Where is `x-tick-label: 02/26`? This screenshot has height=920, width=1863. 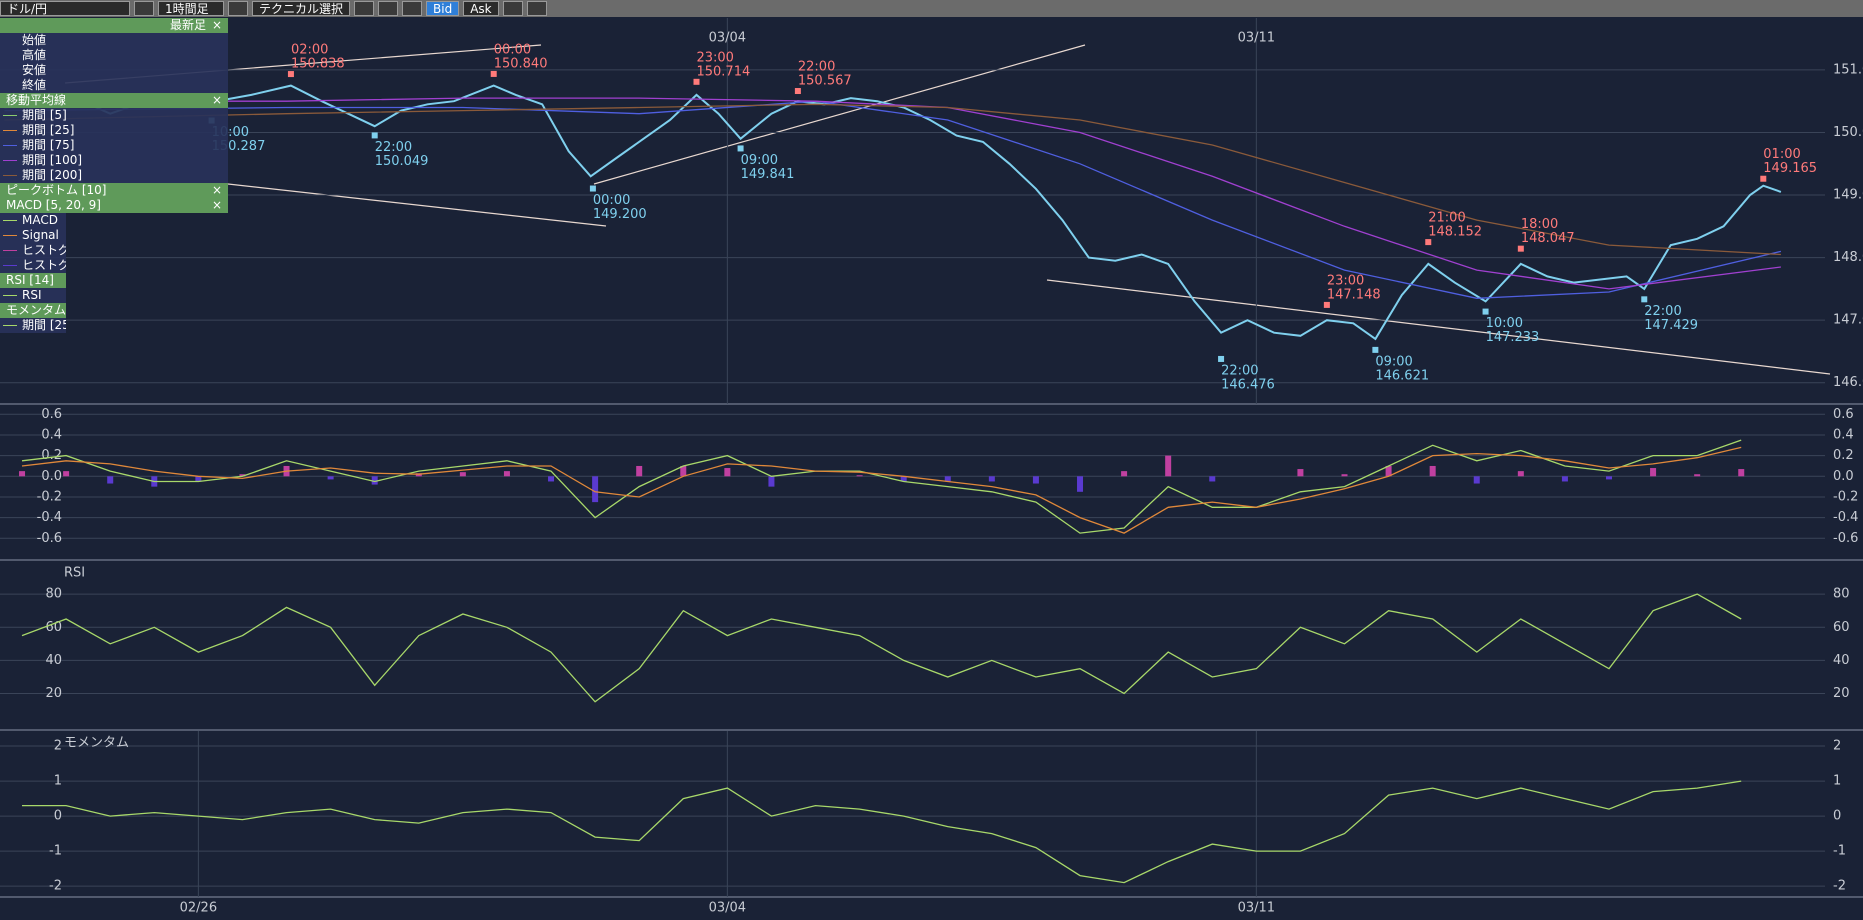
x-tick-label: 02/26 is located at coordinates (198, 908).